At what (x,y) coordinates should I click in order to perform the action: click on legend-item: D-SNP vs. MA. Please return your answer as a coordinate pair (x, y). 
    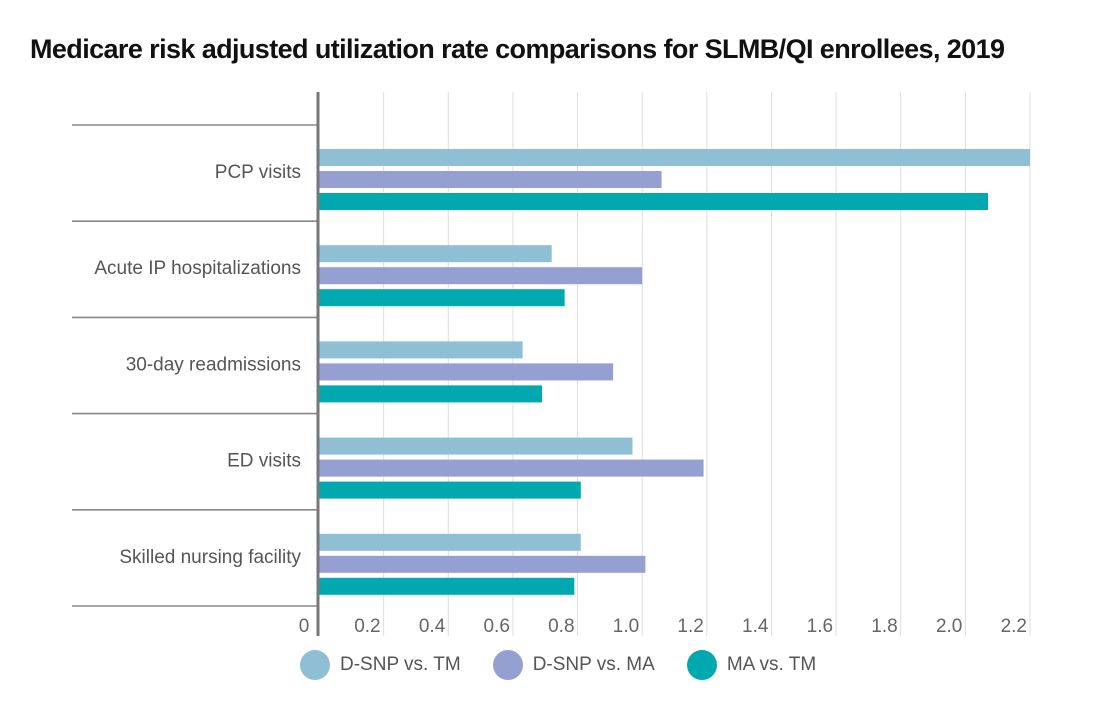
    Looking at the image, I should click on (573, 665).